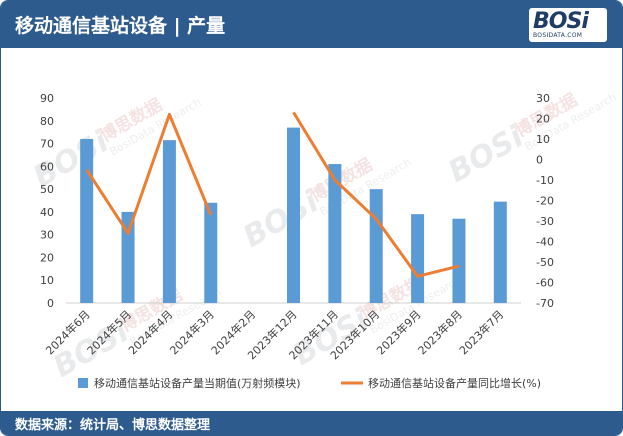 Image resolution: width=623 pixels, height=436 pixels. I want to click on legend-swatch-bar, so click(83, 383).